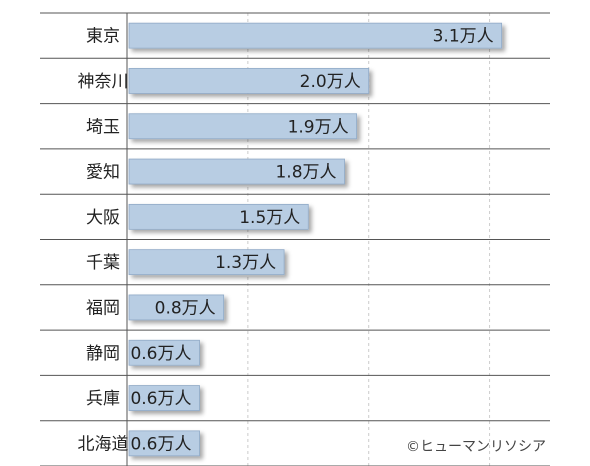 Image resolution: width=590 pixels, height=466 pixels. Describe the element at coordinates (245, 263) in the screenshot. I see `data-label: 1.3万人` at that location.